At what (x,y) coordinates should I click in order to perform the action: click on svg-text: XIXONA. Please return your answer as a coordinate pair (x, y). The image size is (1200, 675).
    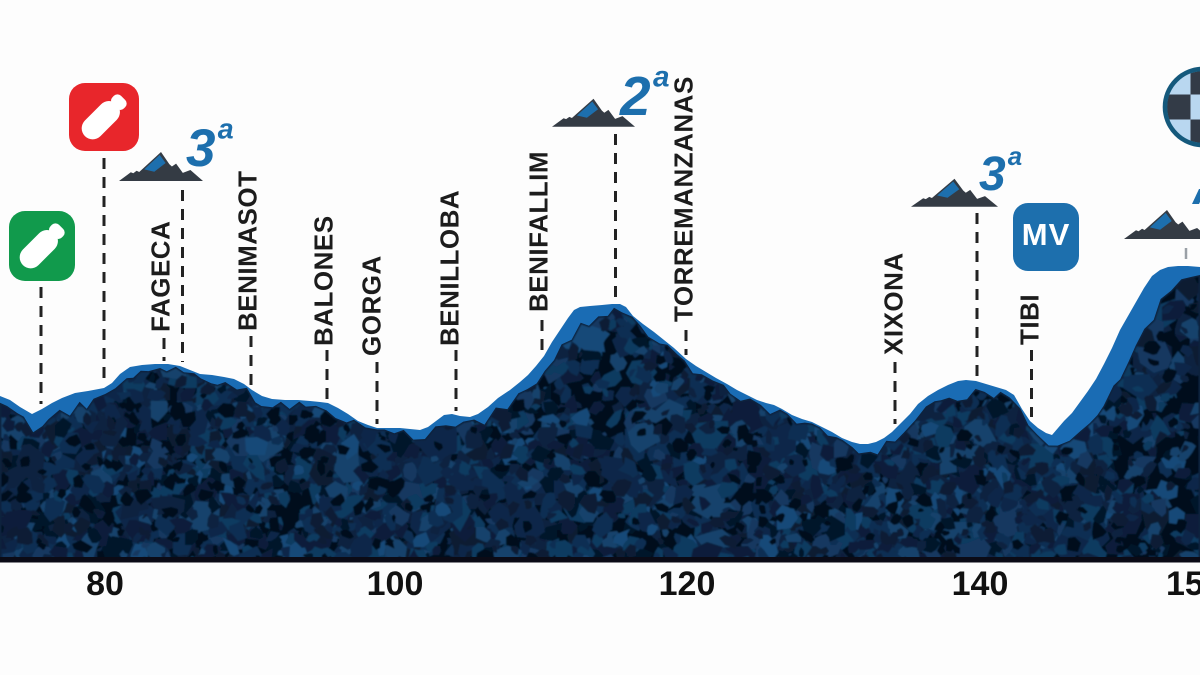
    Looking at the image, I should click on (894, 303).